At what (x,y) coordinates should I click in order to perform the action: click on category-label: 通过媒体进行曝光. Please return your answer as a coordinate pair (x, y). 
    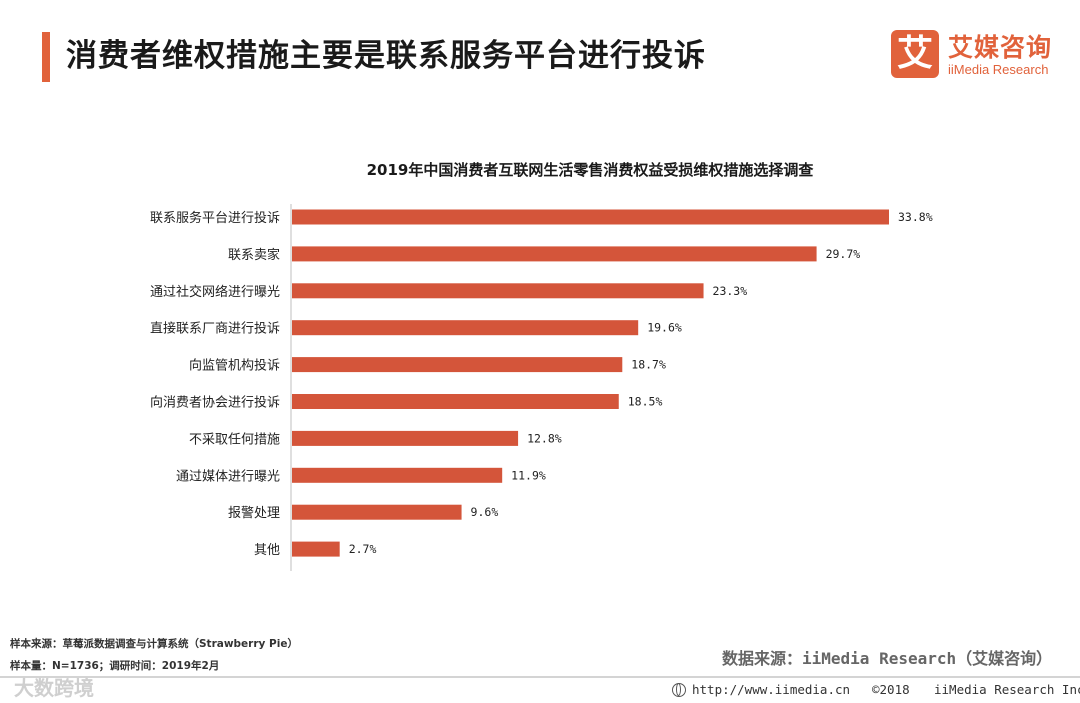
    Looking at the image, I should click on (228, 476).